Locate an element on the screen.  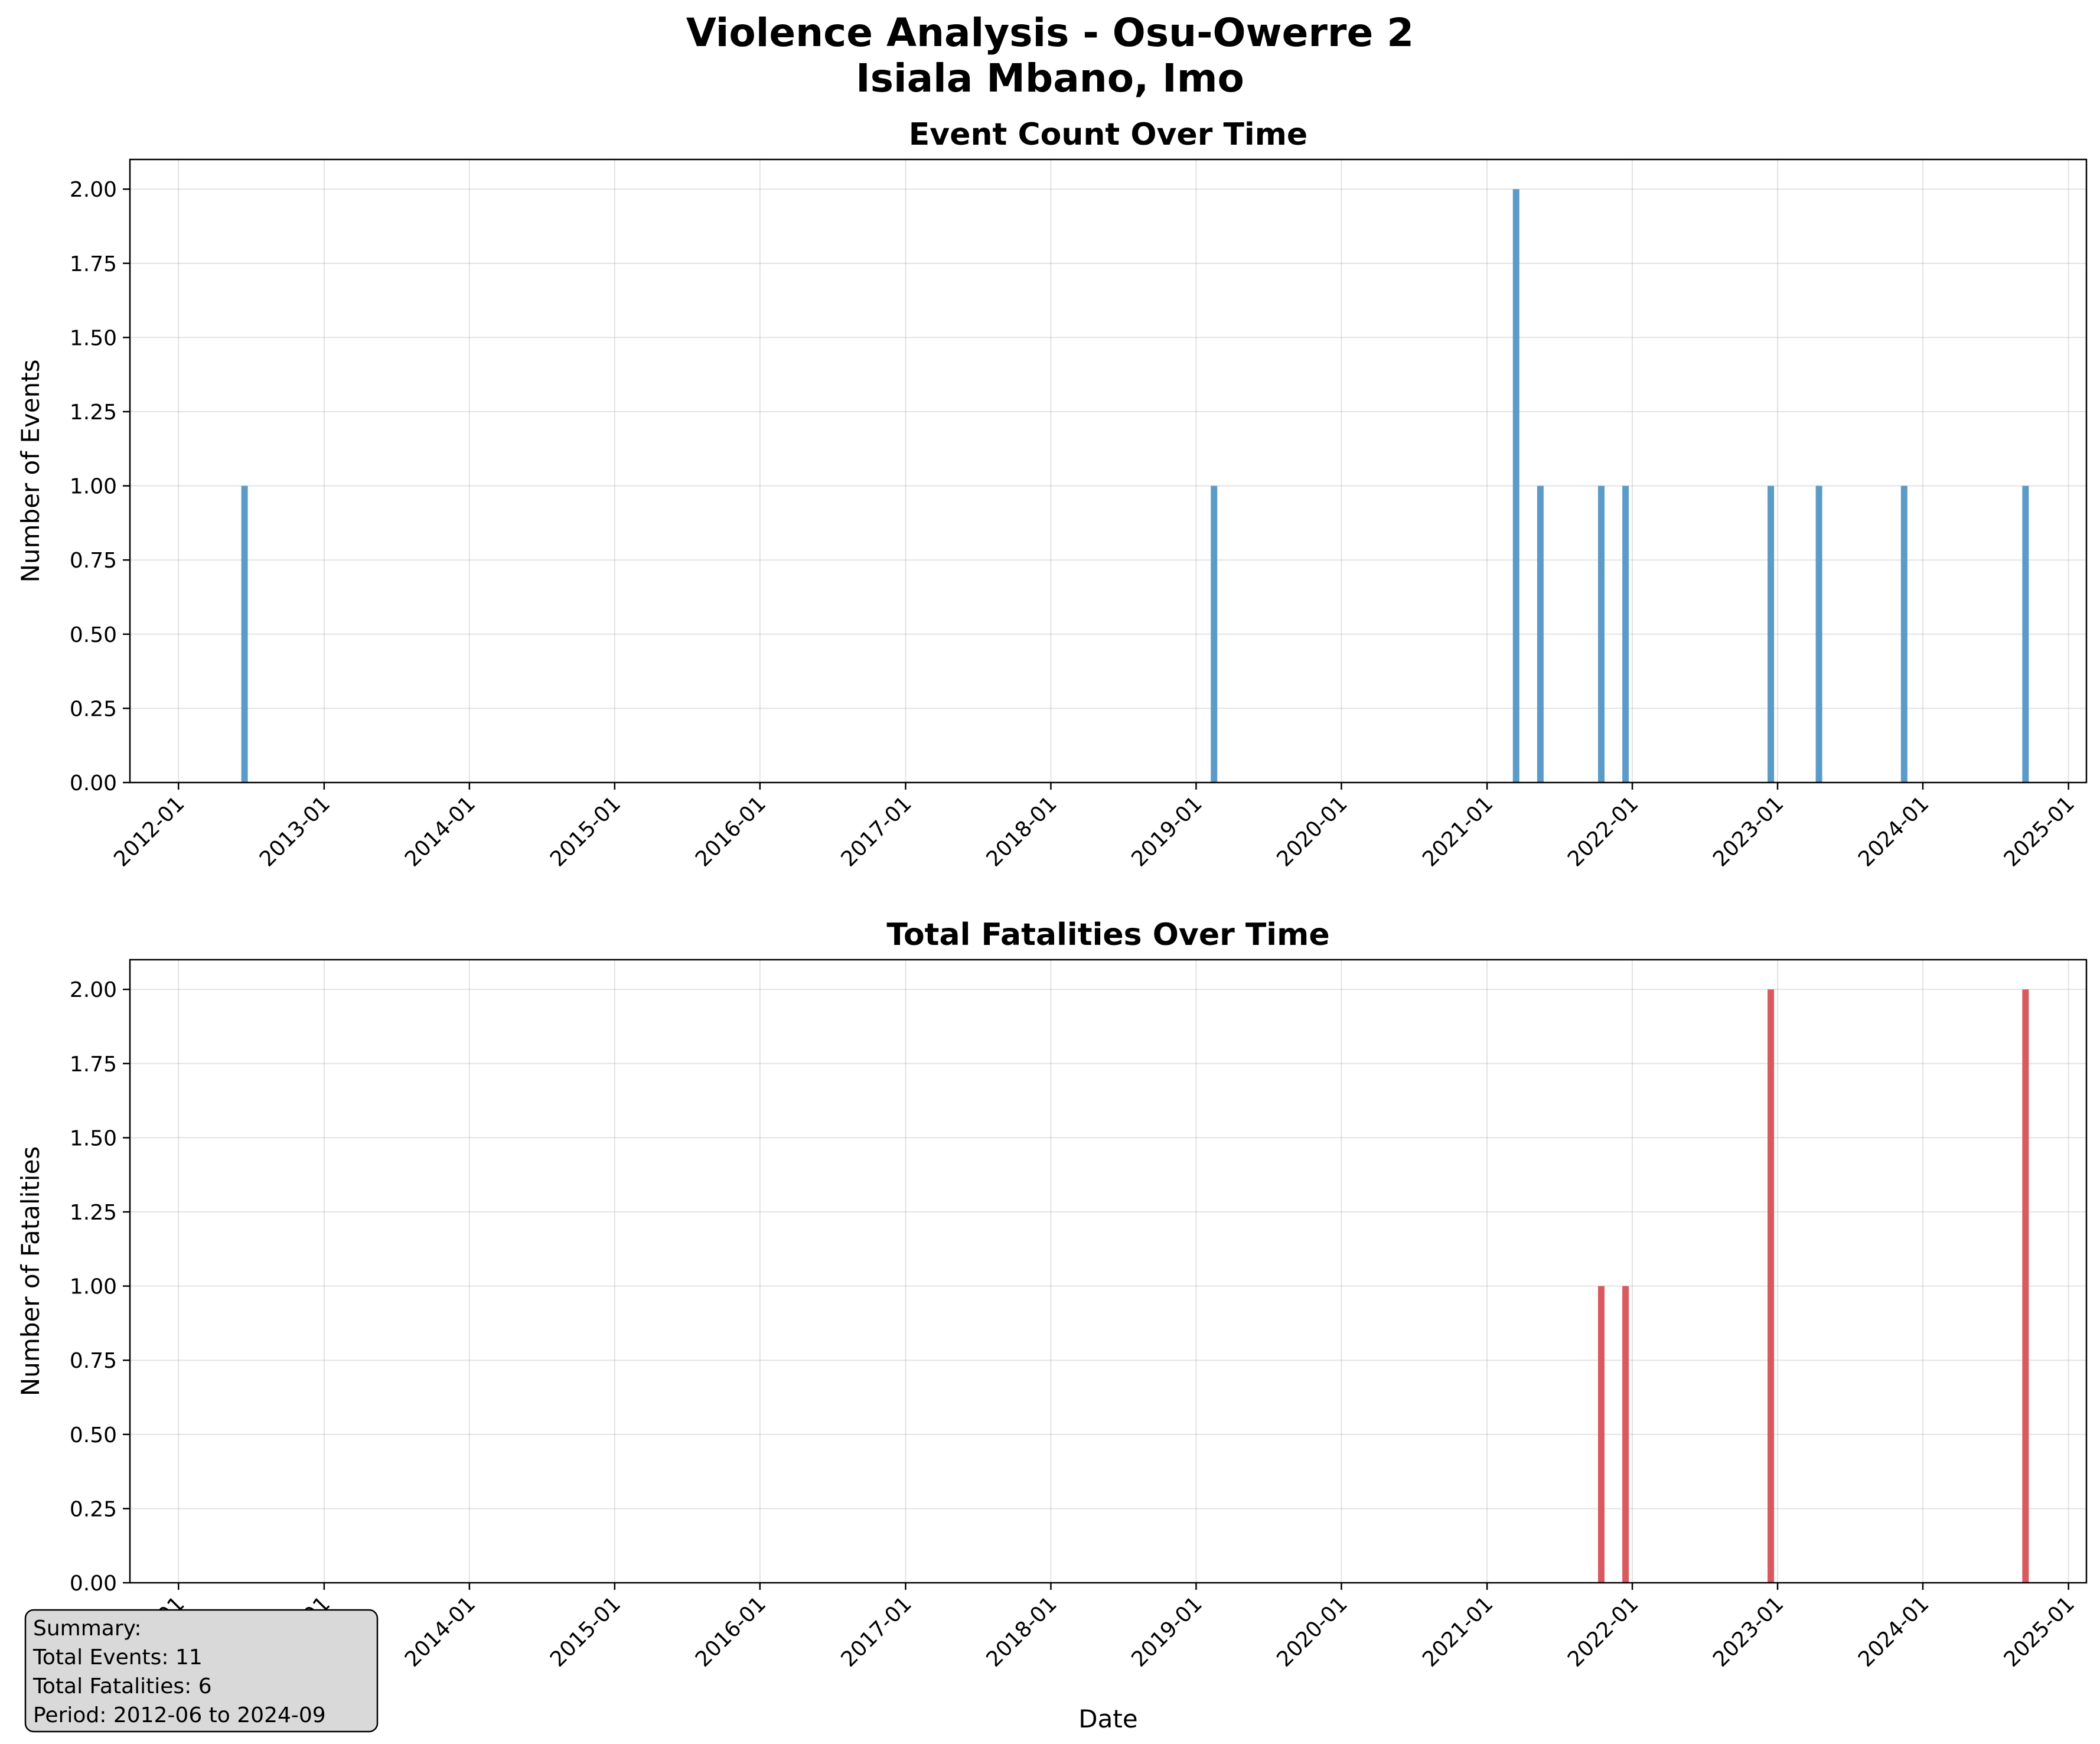
events-xtick-label: 2024-01 is located at coordinates (1893, 831).